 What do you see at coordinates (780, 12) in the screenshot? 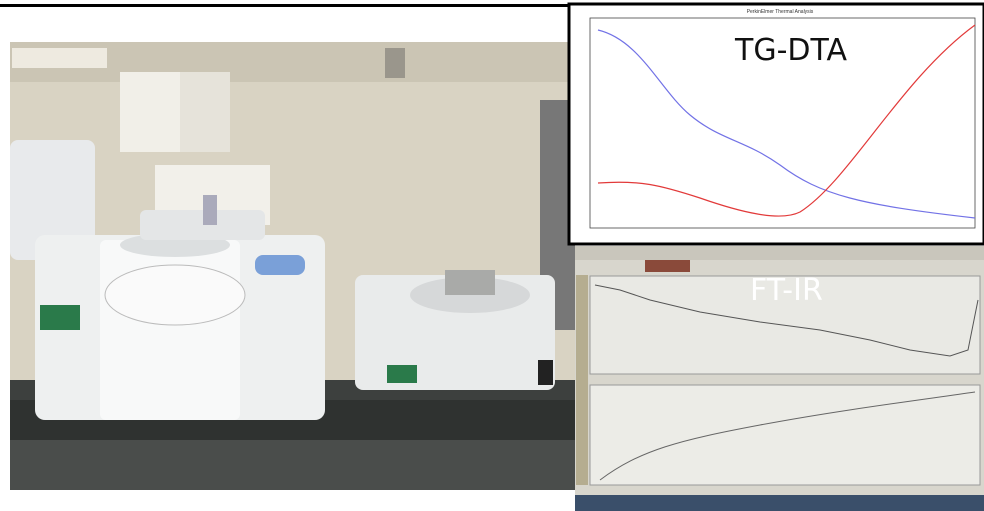
I see `inset-title: PerkinElmer Thermal Analysis` at bounding box center [780, 12].